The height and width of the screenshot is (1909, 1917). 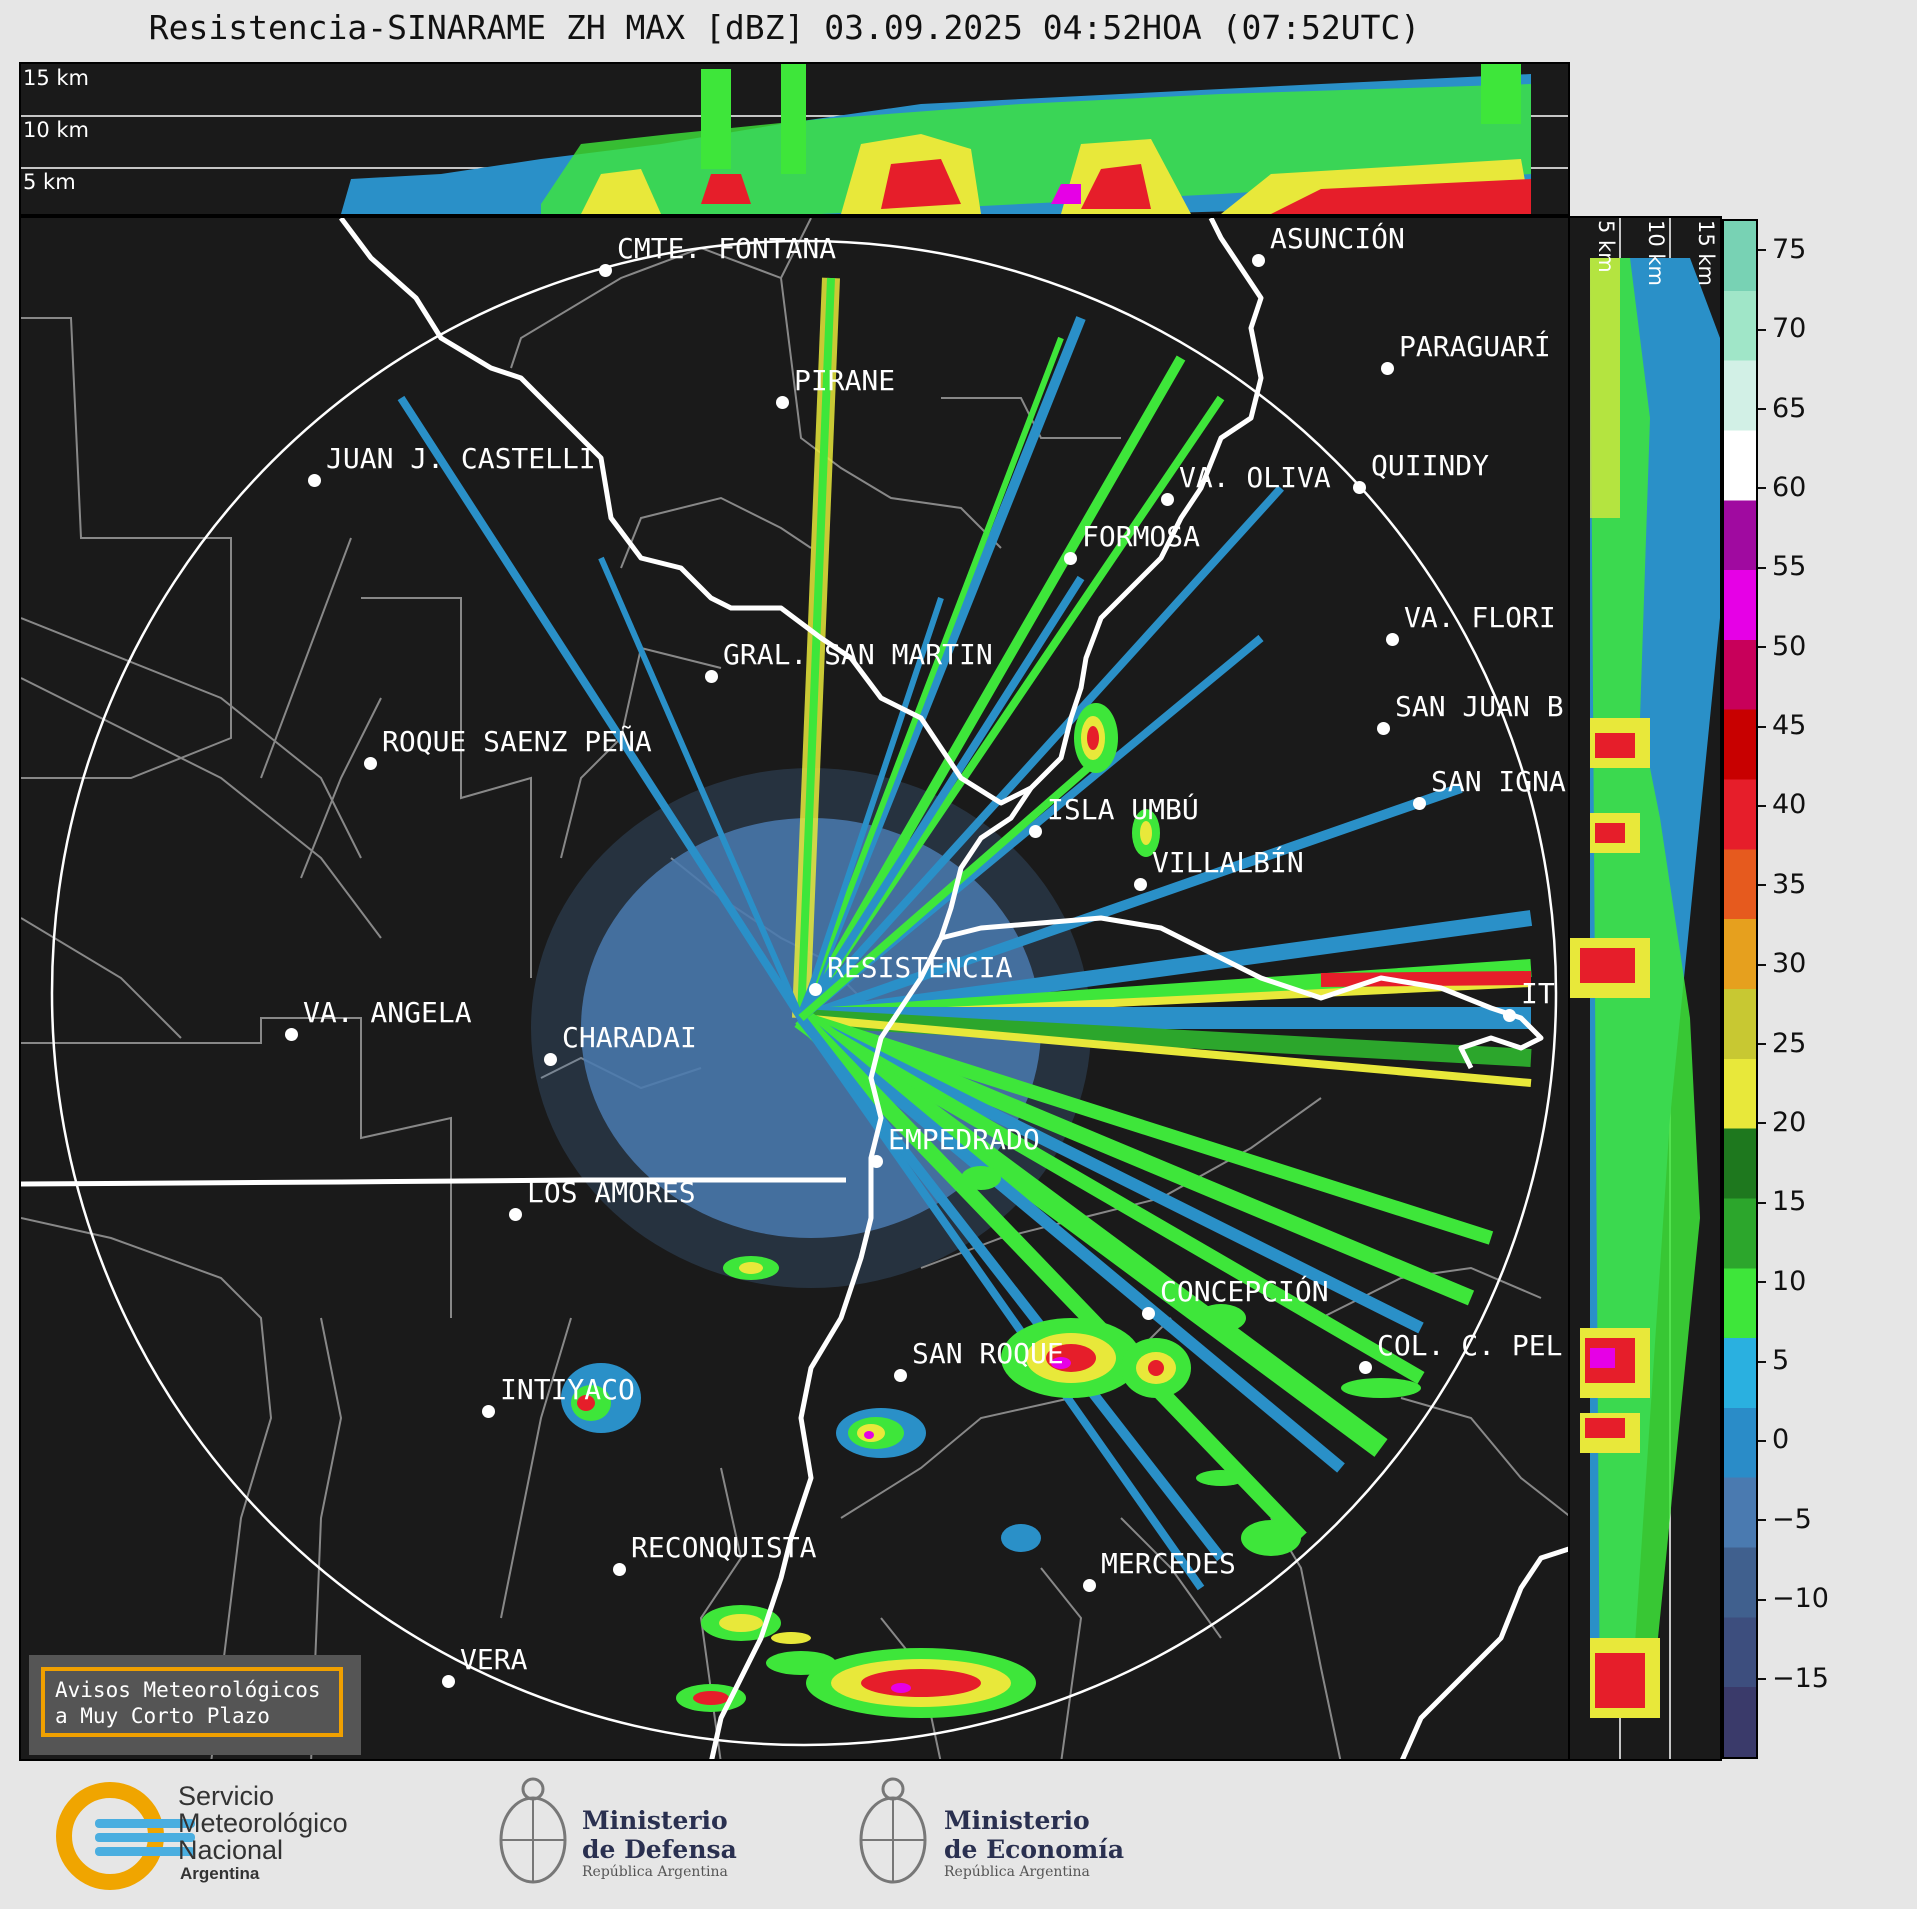 I want to click on colorbar-tick-label: 25, so click(x=1781, y=1043).